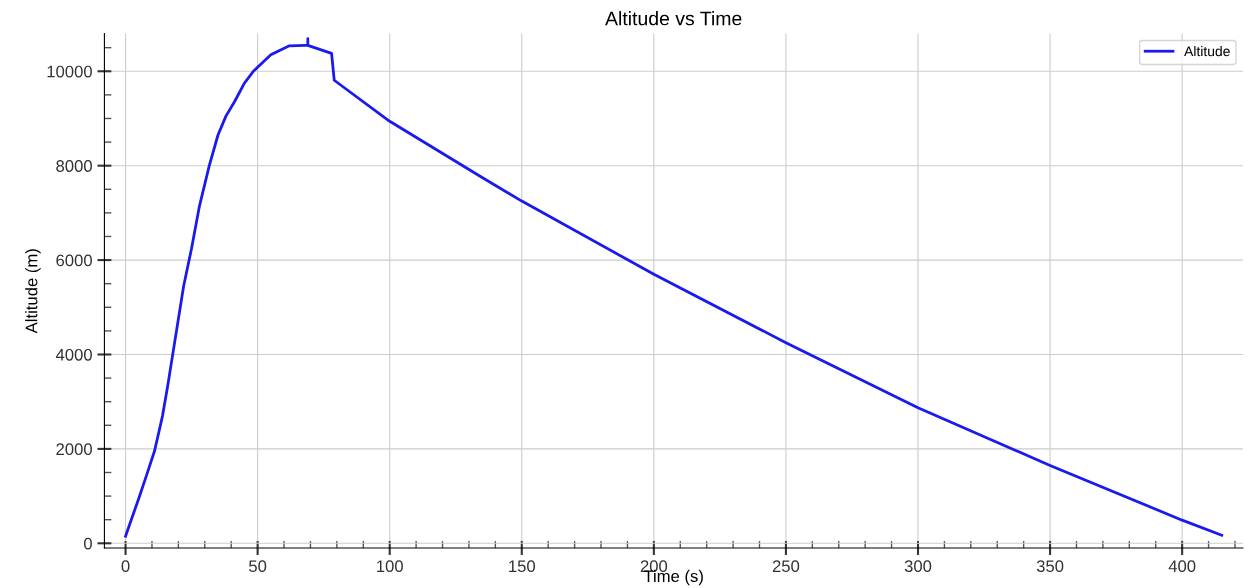  Describe the element at coordinates (87, 543) in the screenshot. I see `y-tick-label: 0` at that location.